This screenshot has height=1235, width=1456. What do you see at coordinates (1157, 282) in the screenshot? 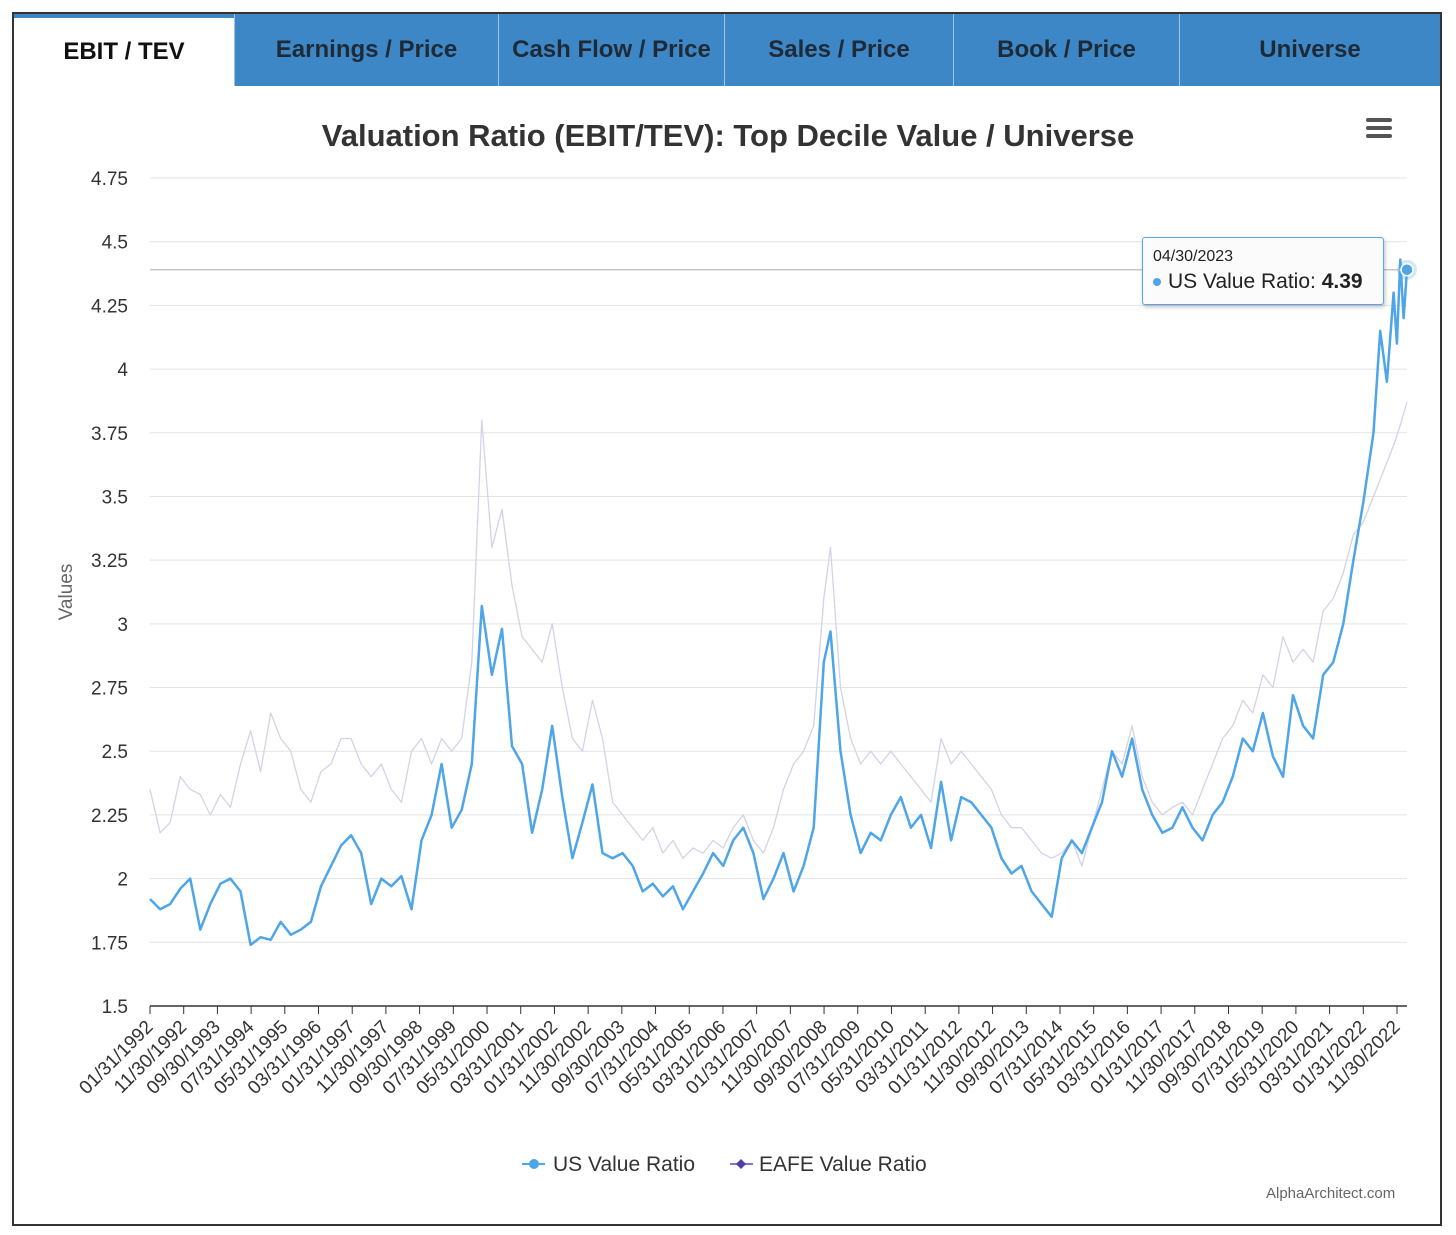
I see `tooltip-dot-icon` at bounding box center [1157, 282].